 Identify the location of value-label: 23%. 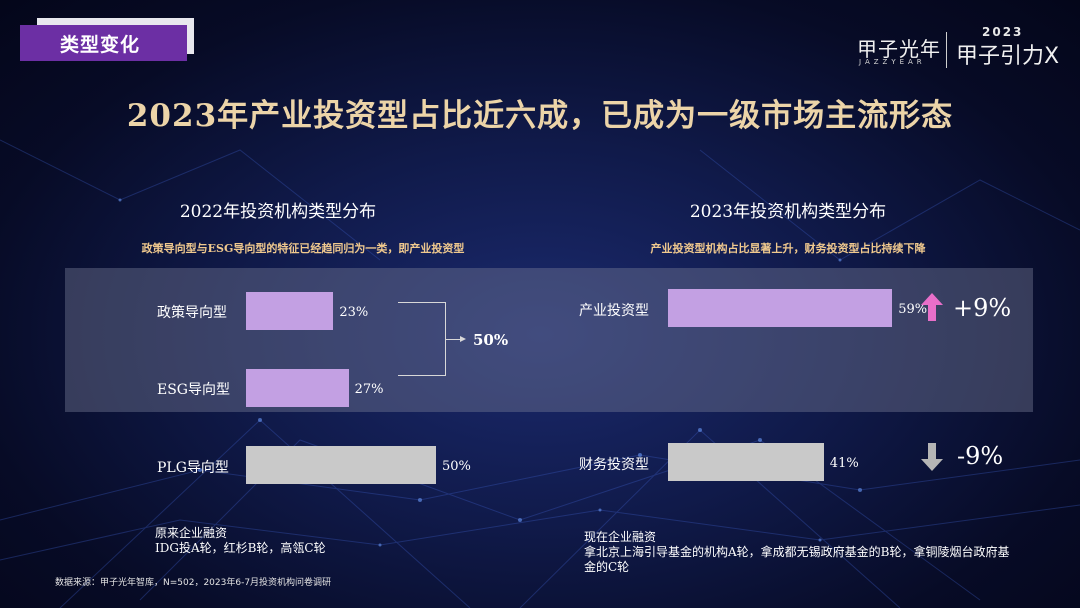
(354, 312).